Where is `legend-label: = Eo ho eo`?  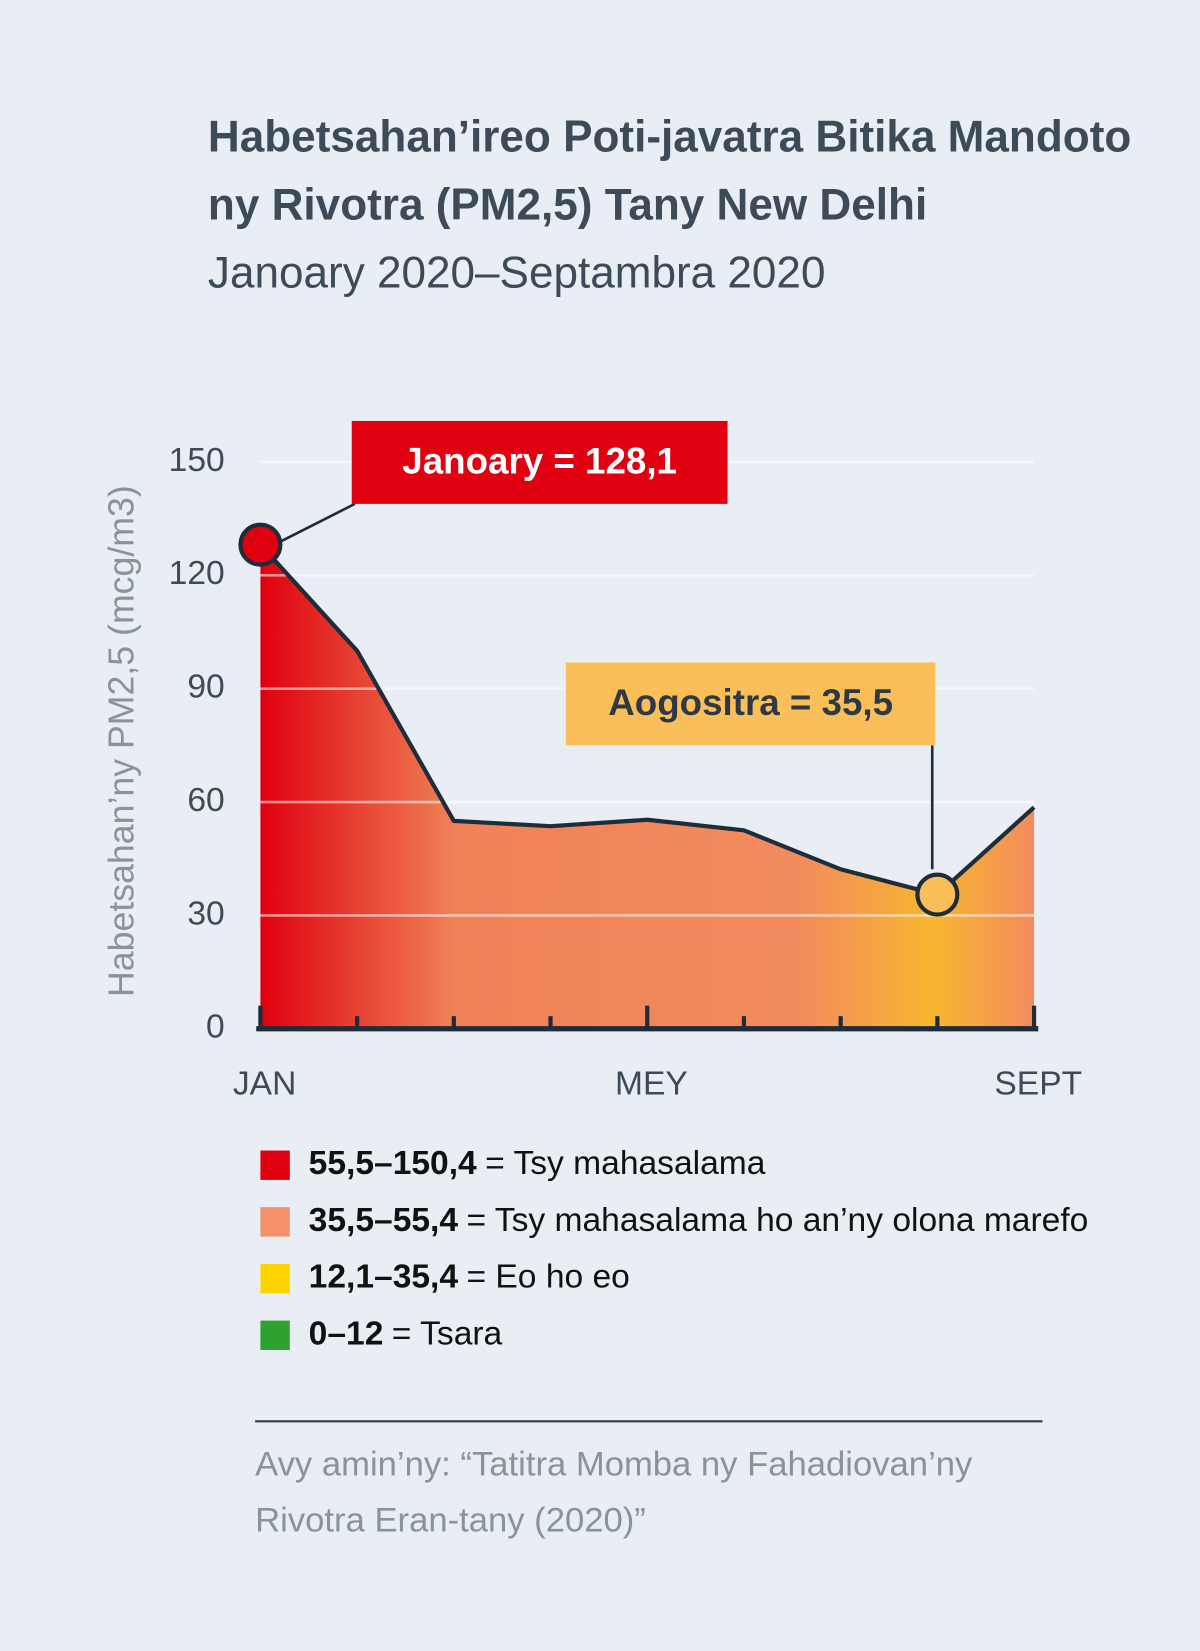 legend-label: = Eo ho eo is located at coordinates (547, 1276).